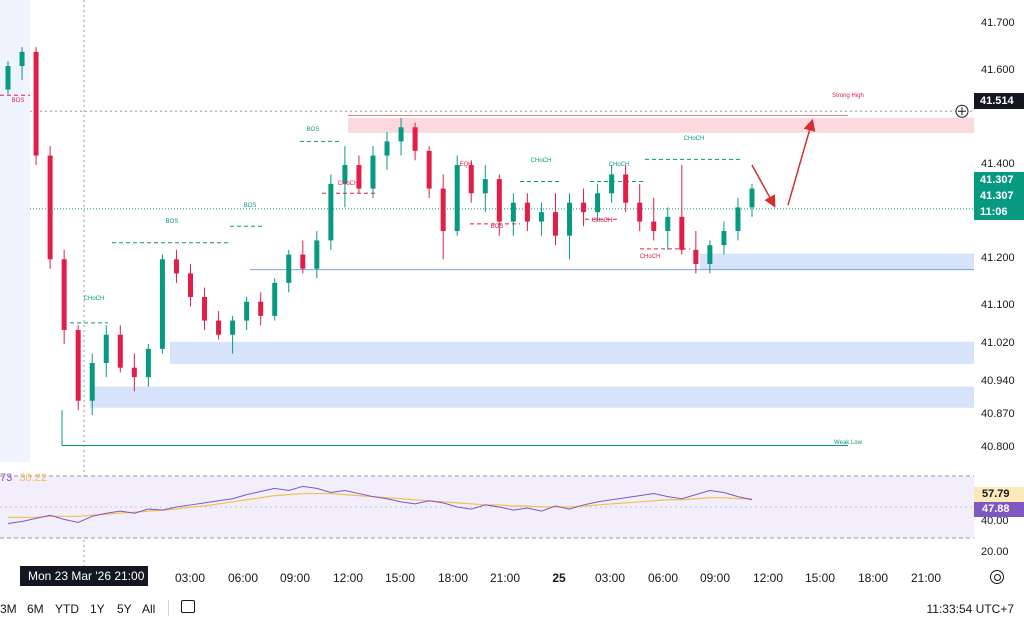  Describe the element at coordinates (97, 609) in the screenshot. I see `range-1y-button: 1Y` at that location.